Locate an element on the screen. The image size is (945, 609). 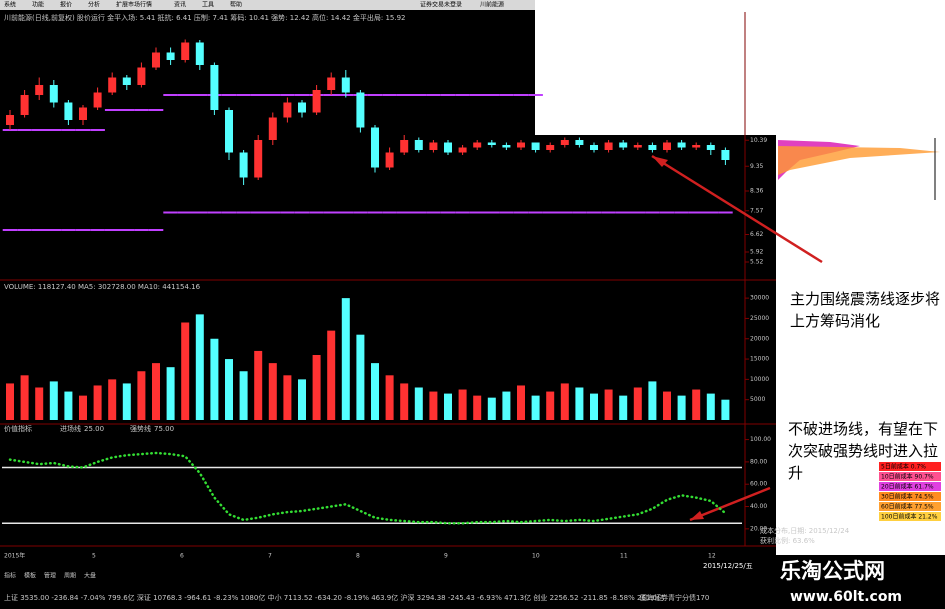
menu-item: 功能 is located at coordinates (38, 5).